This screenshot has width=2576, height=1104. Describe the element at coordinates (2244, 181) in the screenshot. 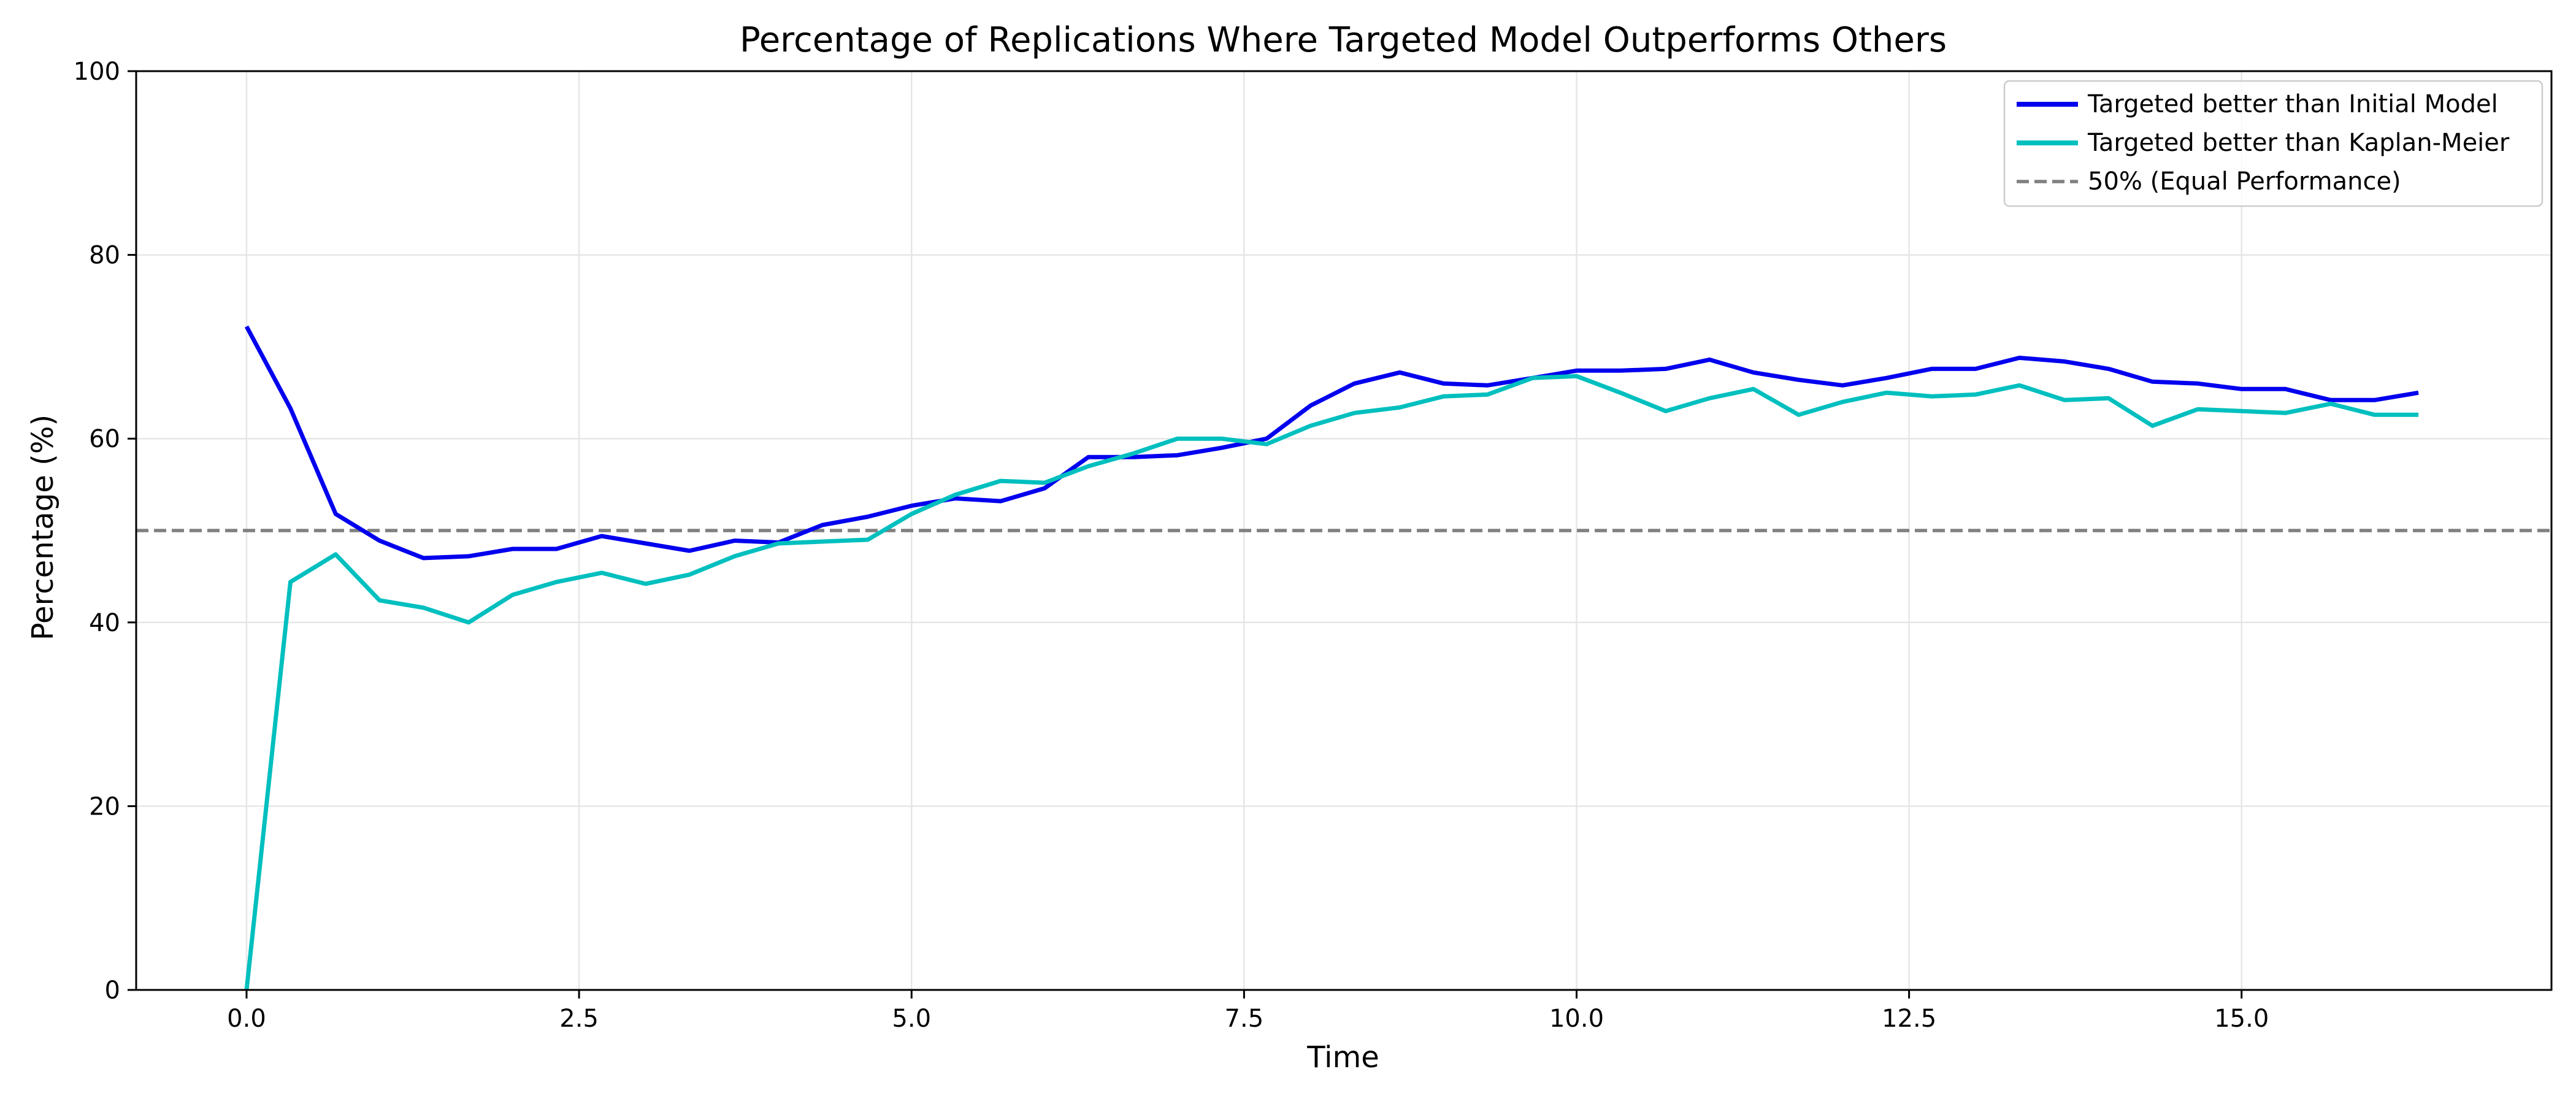

I see `legend-label-reference: 50% (Equal Performance)` at that location.